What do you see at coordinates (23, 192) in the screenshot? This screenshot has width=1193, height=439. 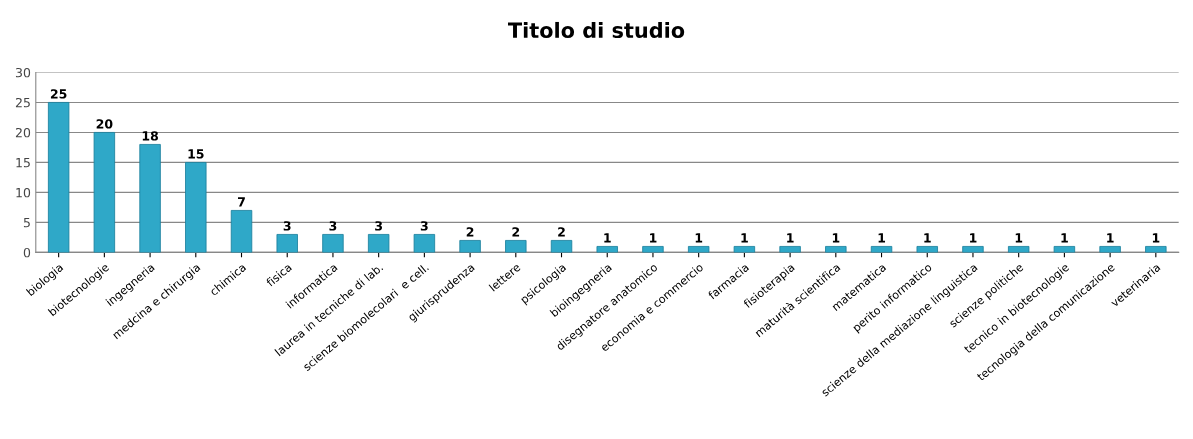 I see `y-tick-label: 10` at bounding box center [23, 192].